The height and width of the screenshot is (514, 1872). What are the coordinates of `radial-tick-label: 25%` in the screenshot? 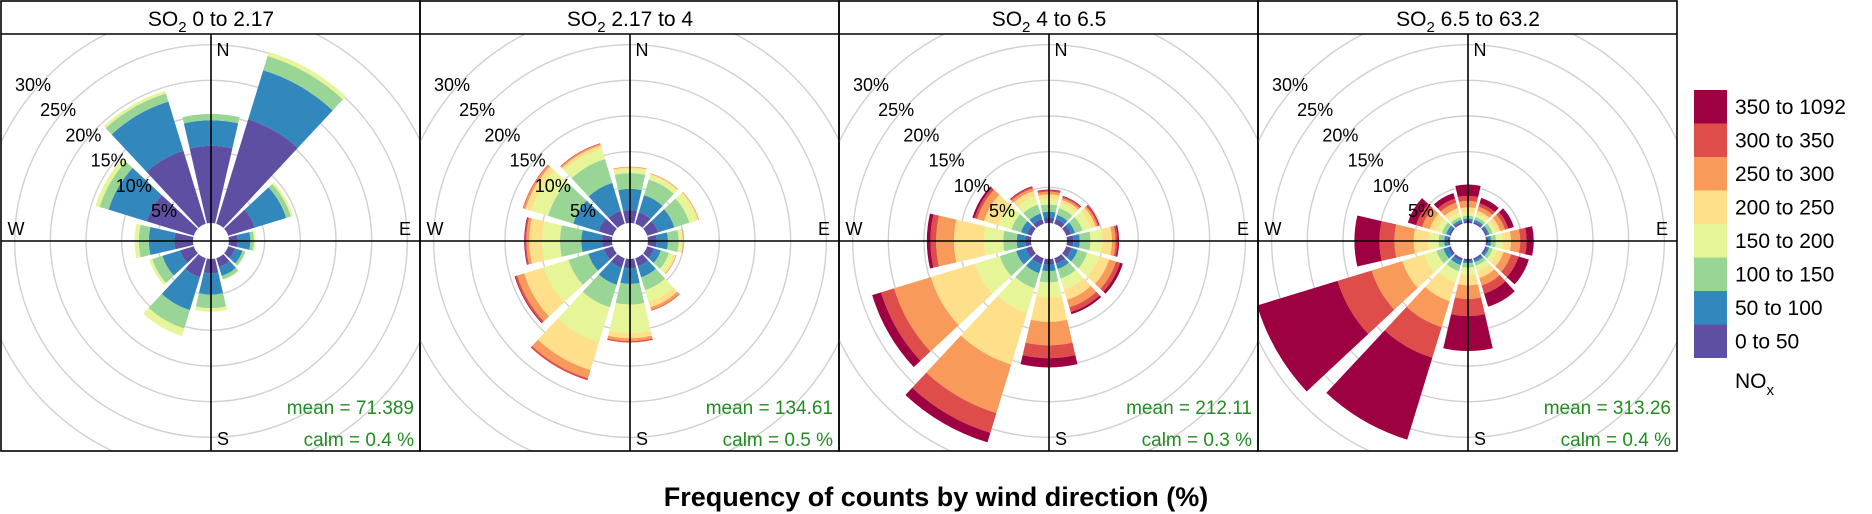 It's located at (1315, 110).